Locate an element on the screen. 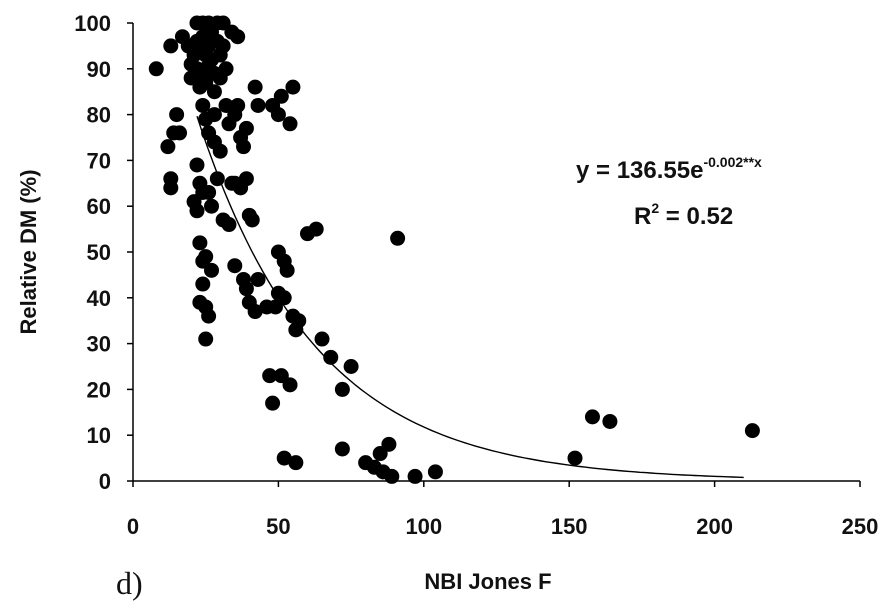 The width and height of the screenshot is (886, 604). y-tick-label: 0 is located at coordinates (105, 481).